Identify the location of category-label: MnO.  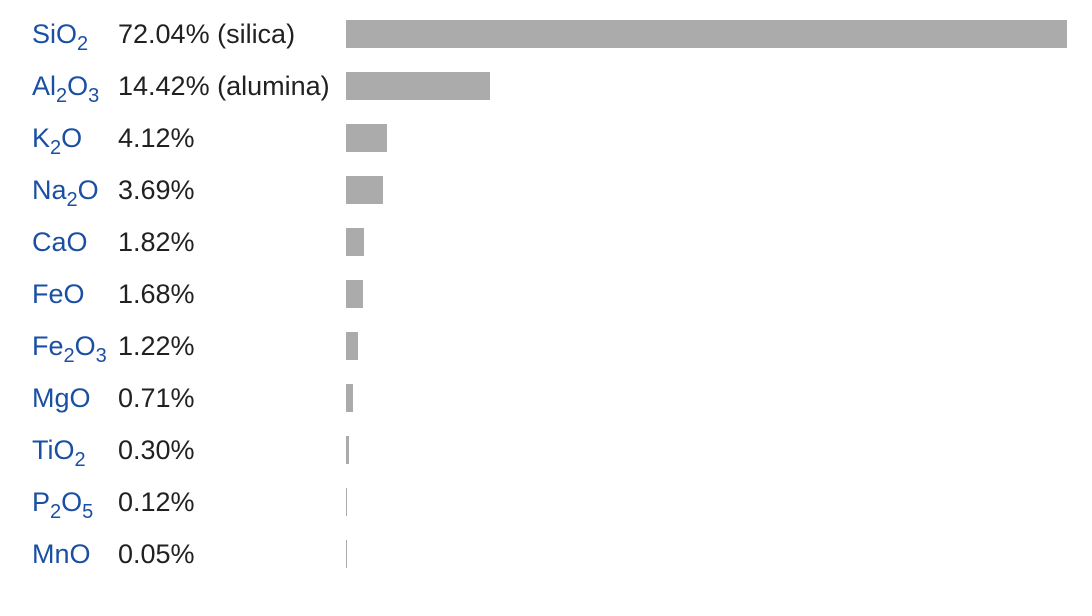
(61, 554).